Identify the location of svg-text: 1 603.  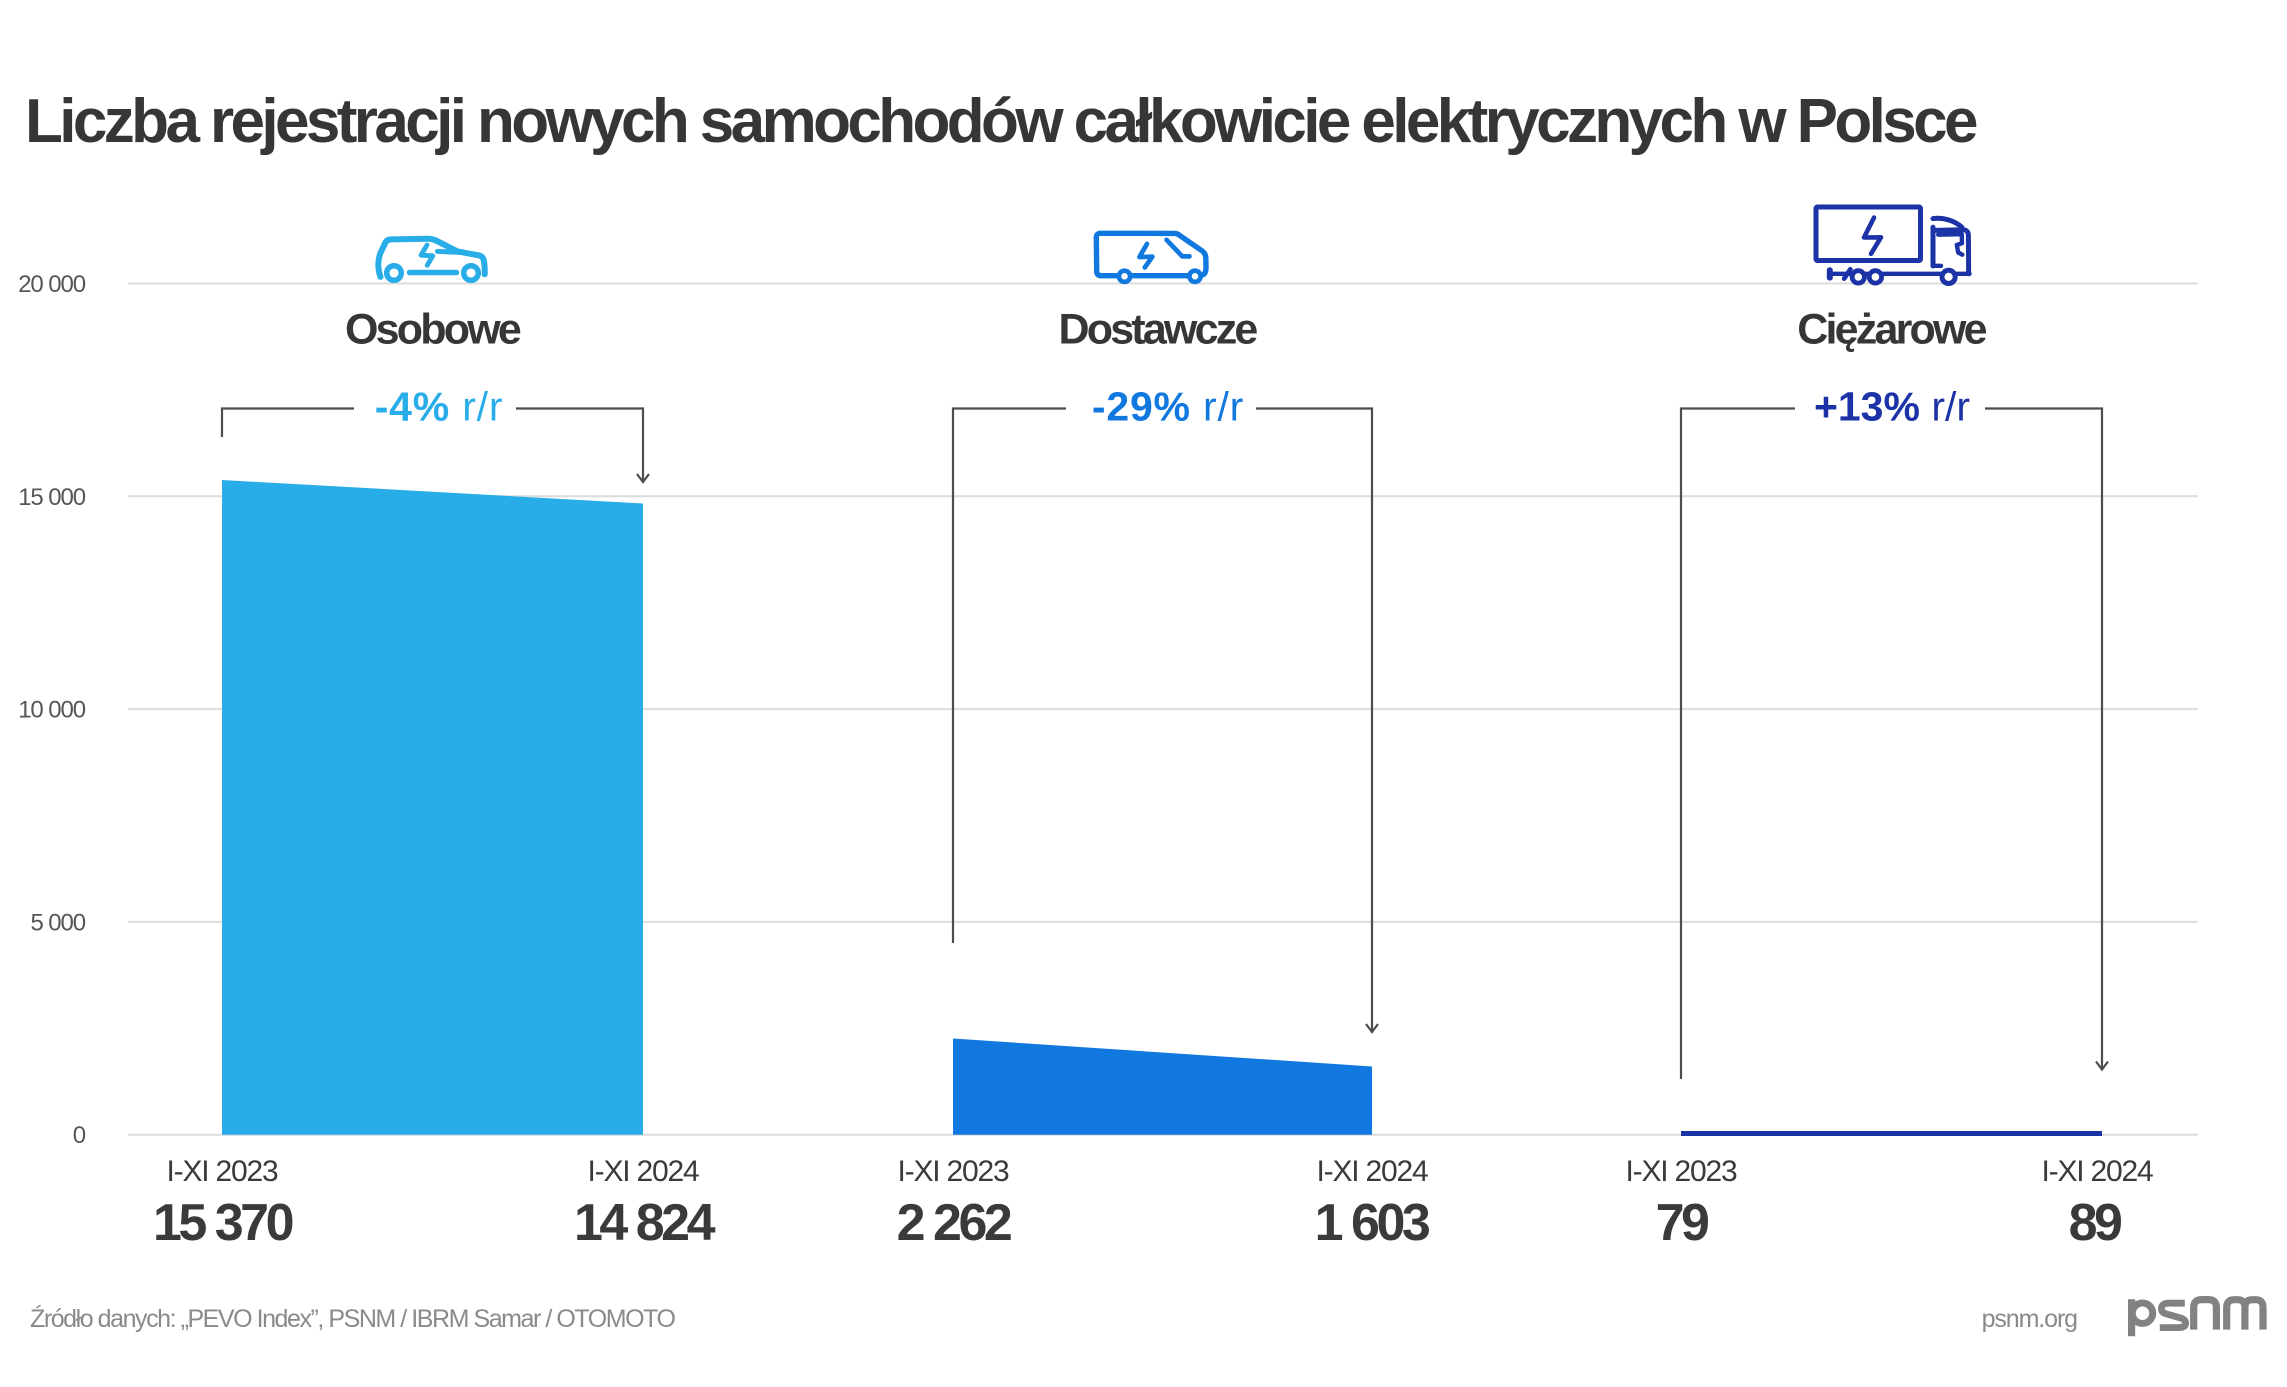
(1372, 1223).